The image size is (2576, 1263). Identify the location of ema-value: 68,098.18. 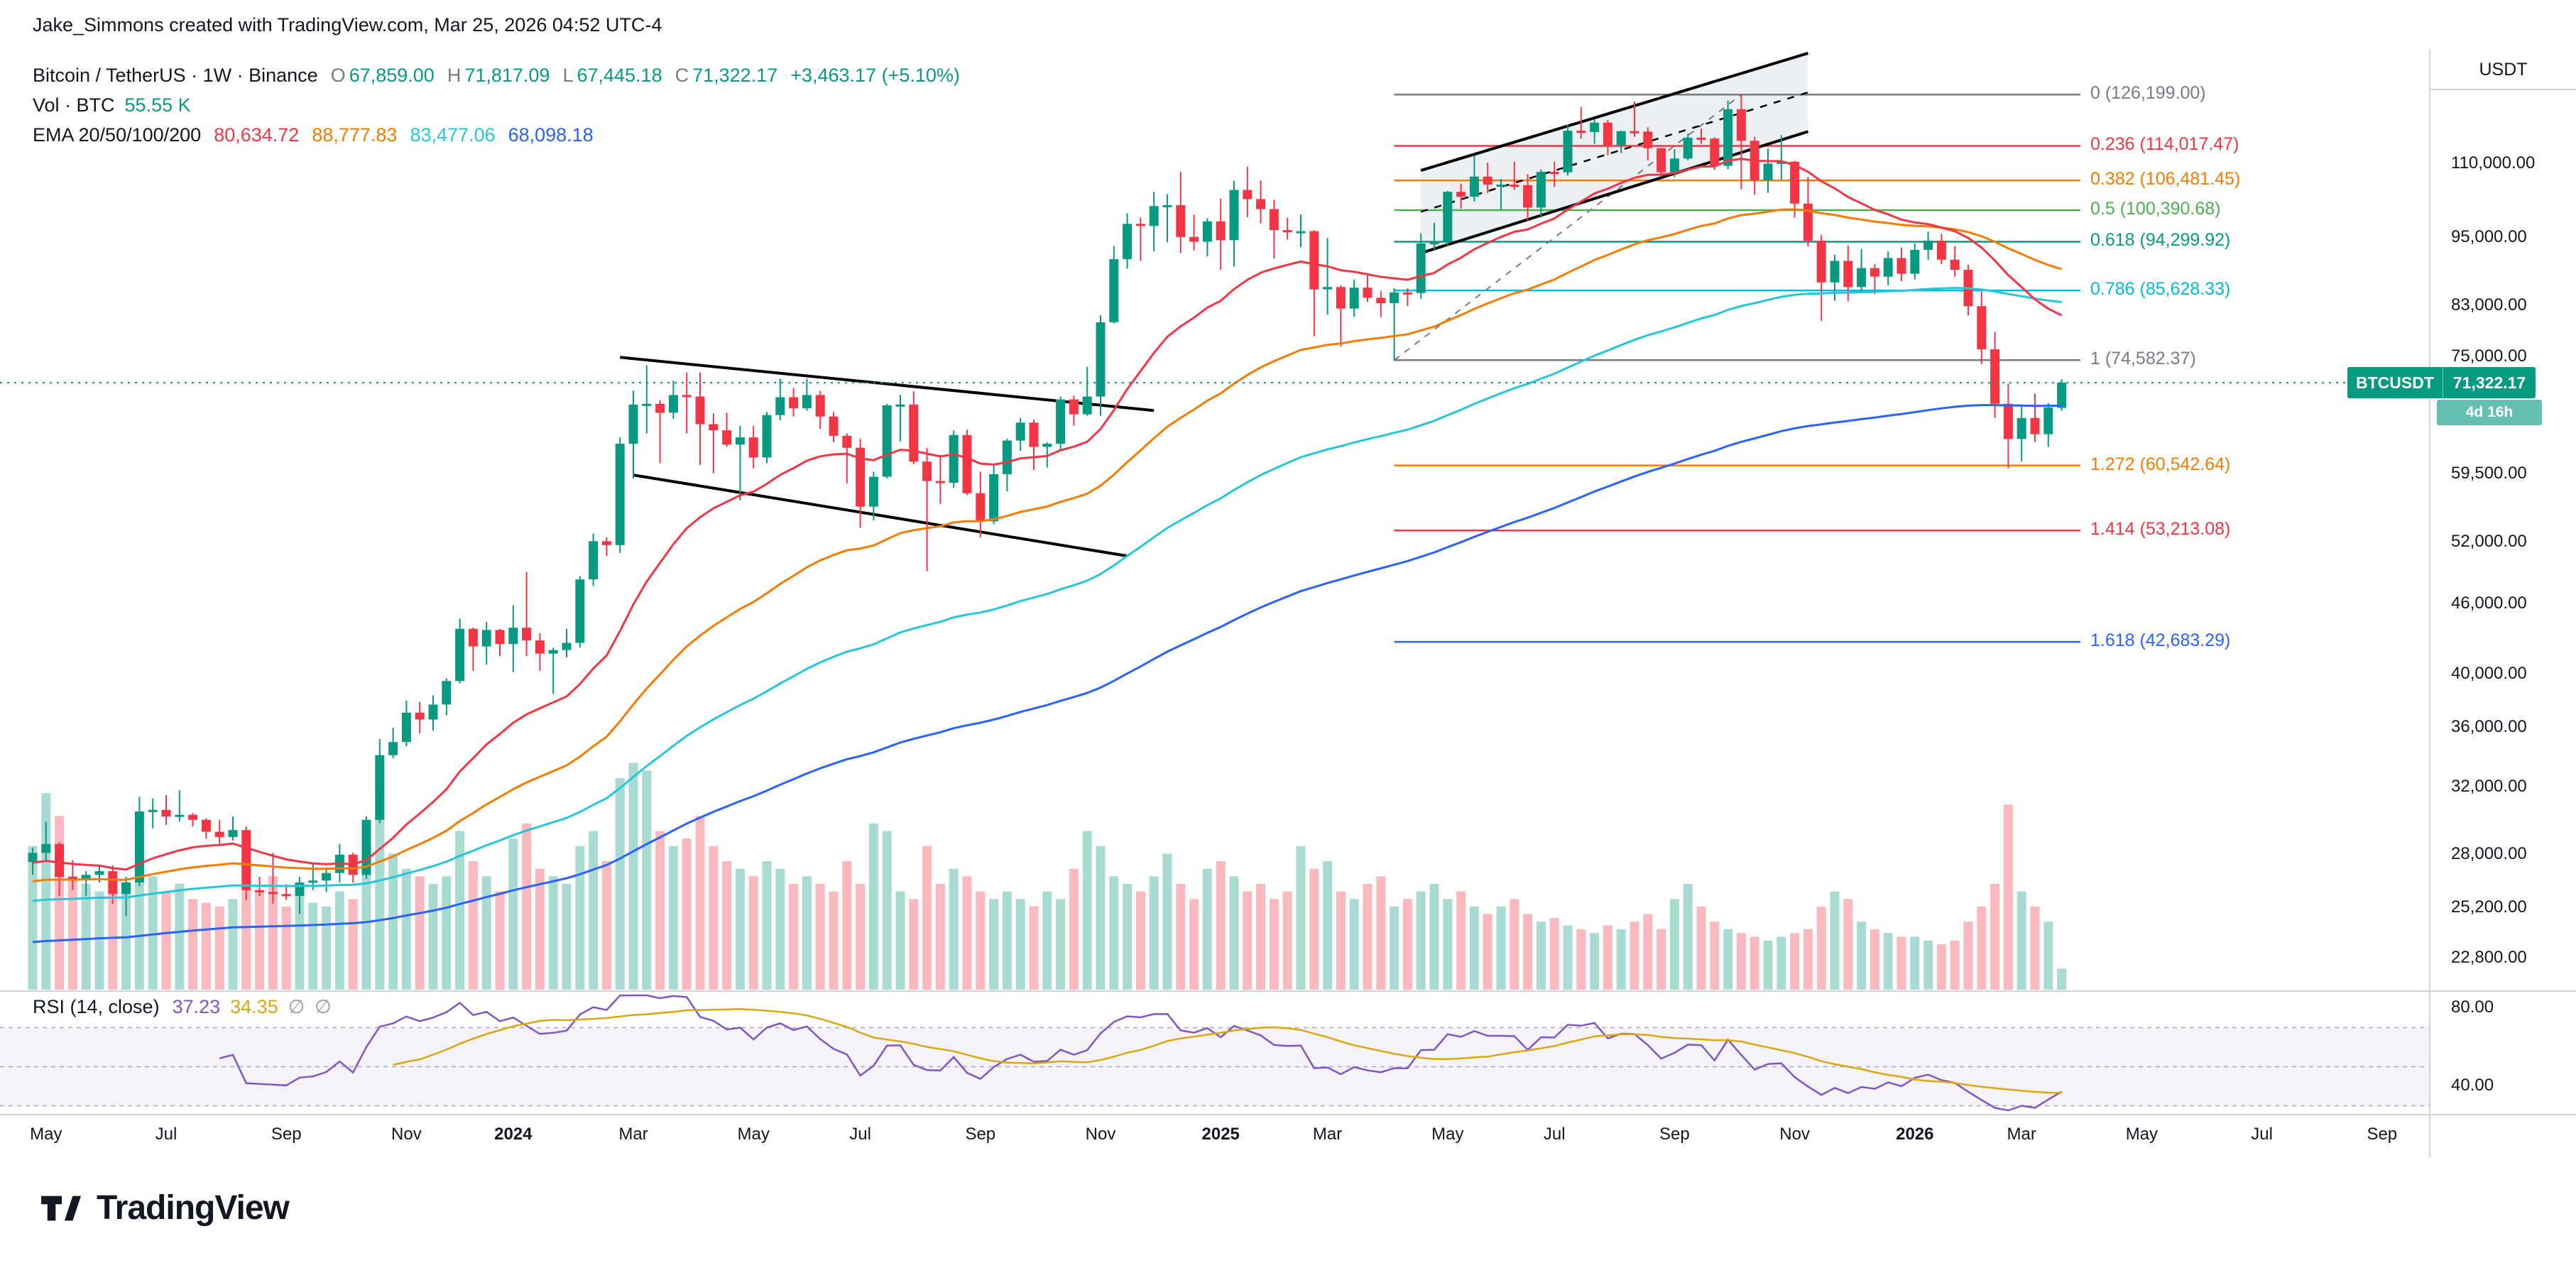
(551, 135).